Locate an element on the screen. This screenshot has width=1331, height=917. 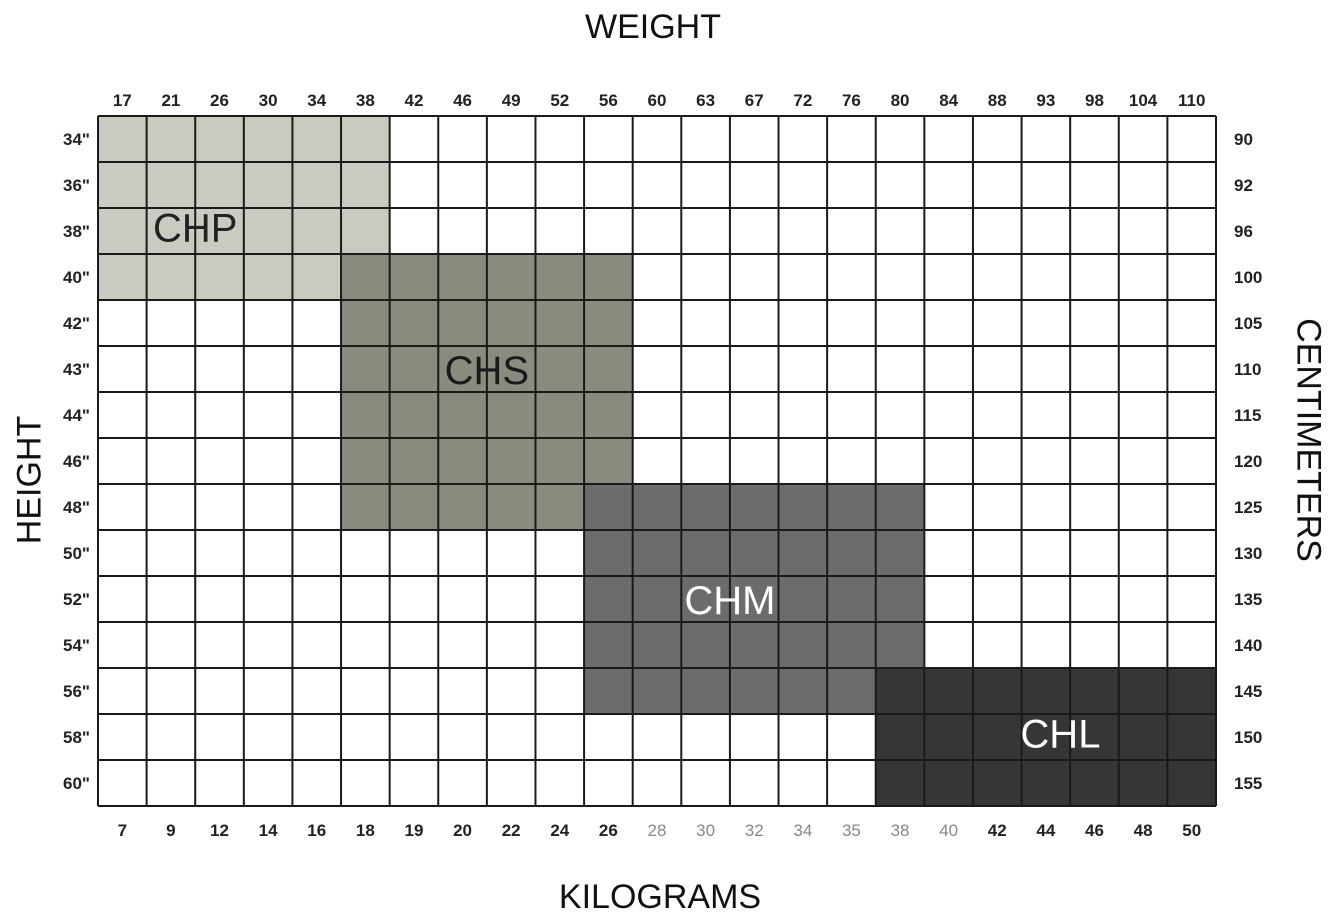
x-top-tick-label: 17 is located at coordinates (122, 100).